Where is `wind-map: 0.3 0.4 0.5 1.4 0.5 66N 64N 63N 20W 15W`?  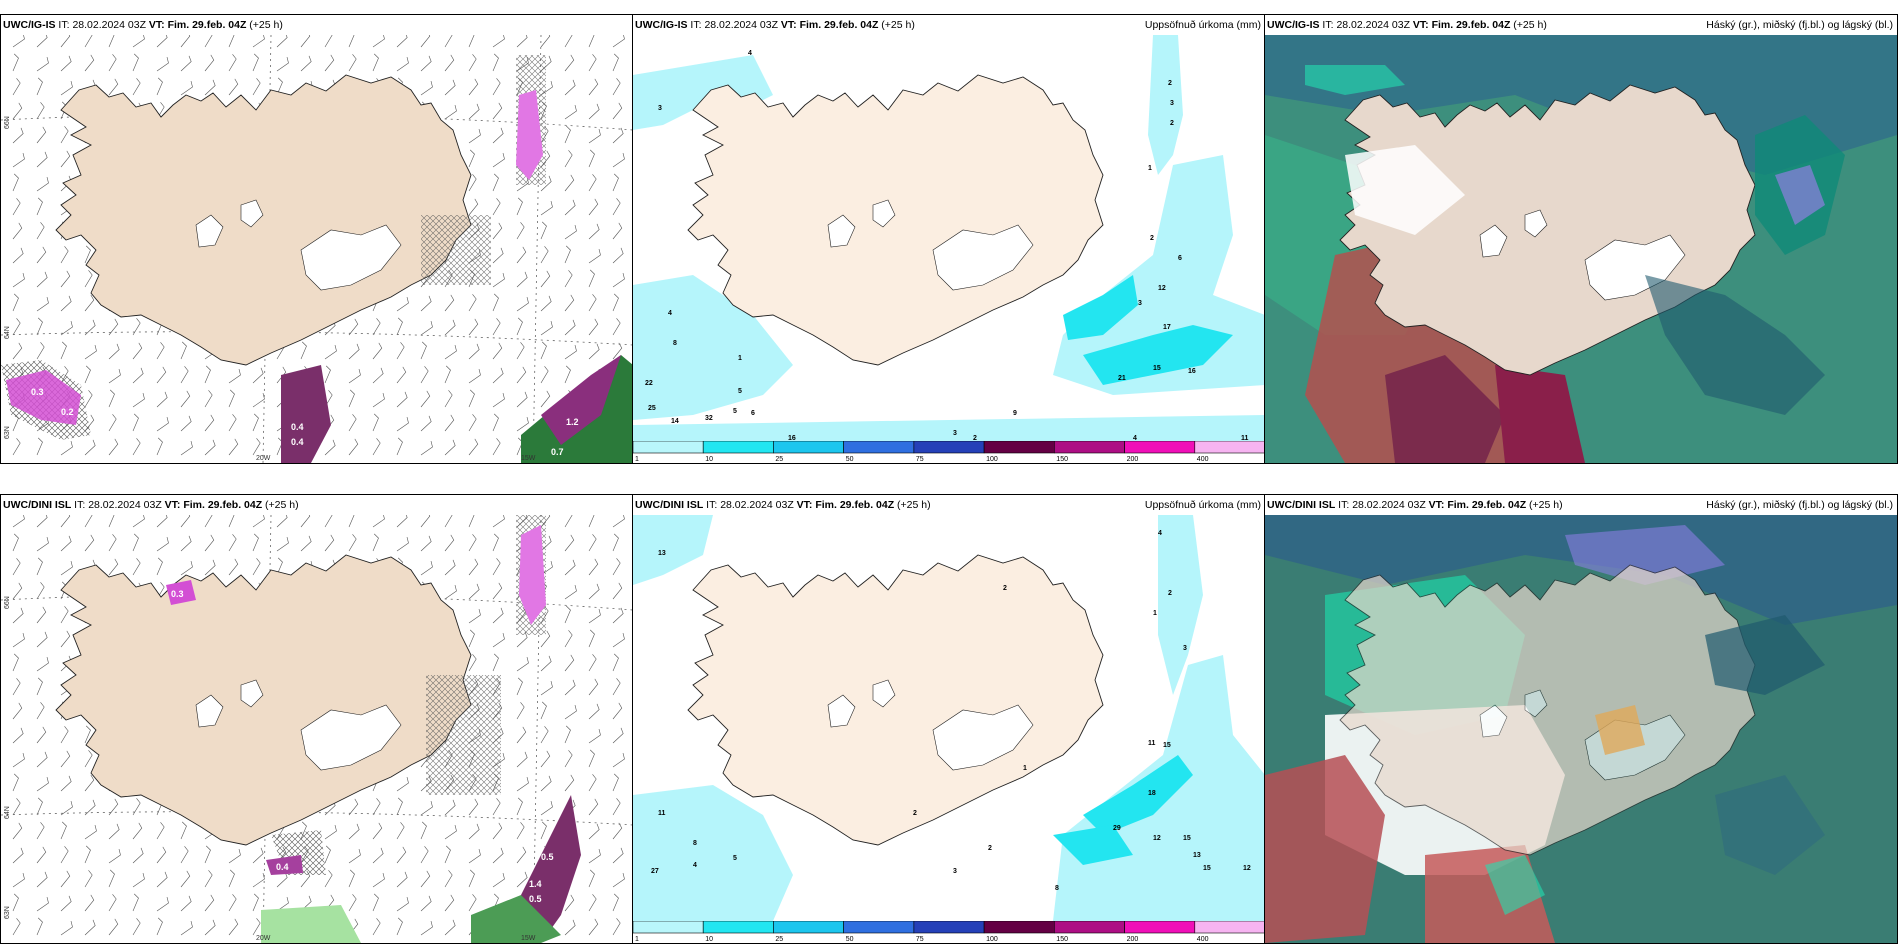
wind-map: 0.3 0.4 0.5 1.4 0.5 66N 64N 63N 20W 15W is located at coordinates (317, 729).